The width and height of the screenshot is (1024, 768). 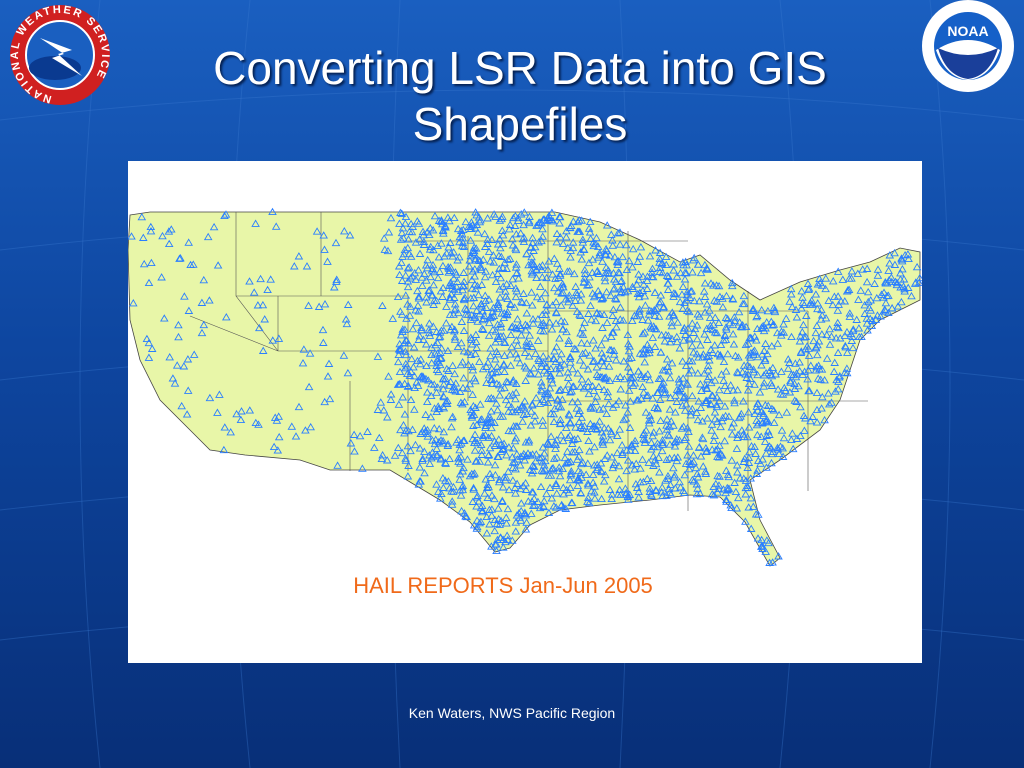 What do you see at coordinates (520, 96) in the screenshot?
I see `slide-title: Converting LSR Data into GIS Shapefiles` at bounding box center [520, 96].